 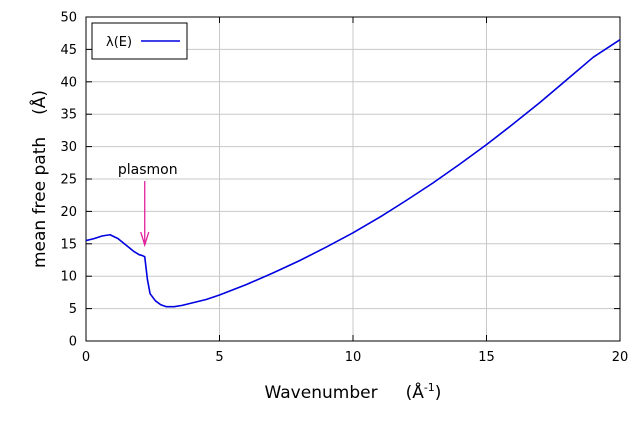 I want to click on x-tick-label: 0, so click(x=86, y=357).